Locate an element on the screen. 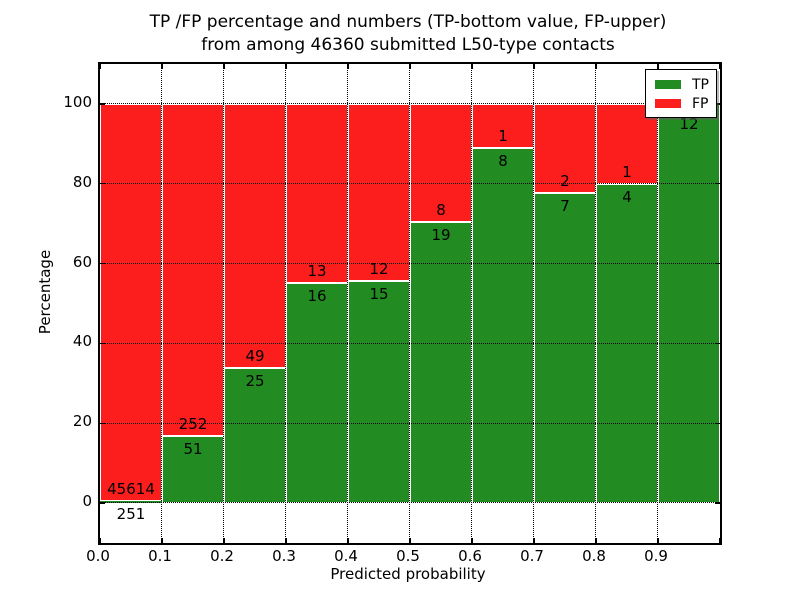 The width and height of the screenshot is (800, 600). x-tick-label: 0.4 is located at coordinates (346, 556).